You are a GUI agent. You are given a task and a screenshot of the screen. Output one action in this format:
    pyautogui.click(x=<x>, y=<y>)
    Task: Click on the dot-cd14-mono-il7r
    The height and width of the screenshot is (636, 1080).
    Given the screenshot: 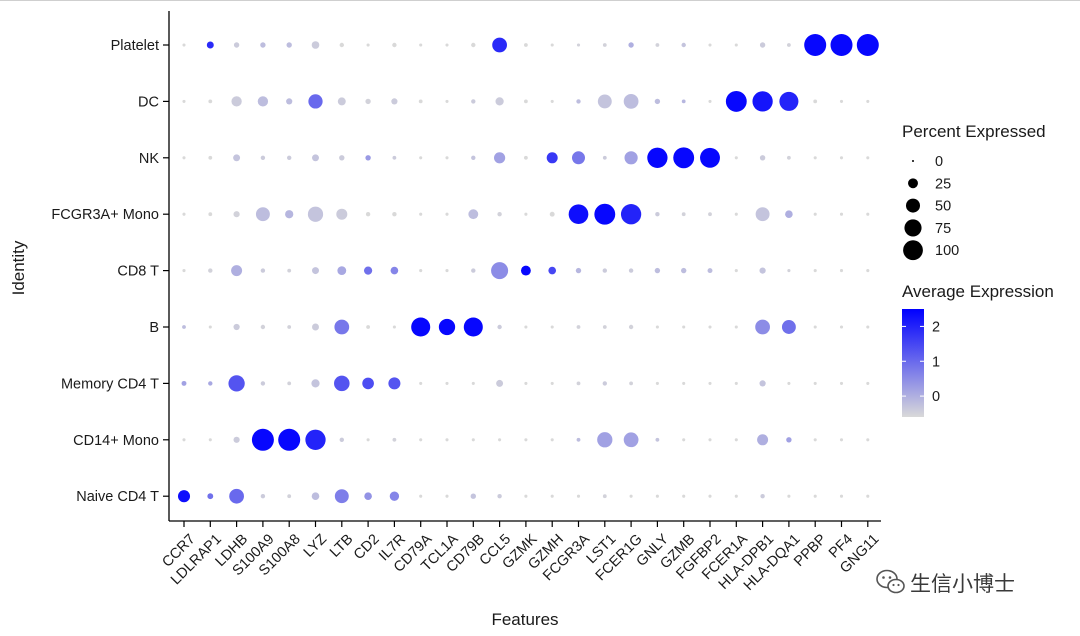 What is the action you would take?
    pyautogui.click(x=394, y=439)
    